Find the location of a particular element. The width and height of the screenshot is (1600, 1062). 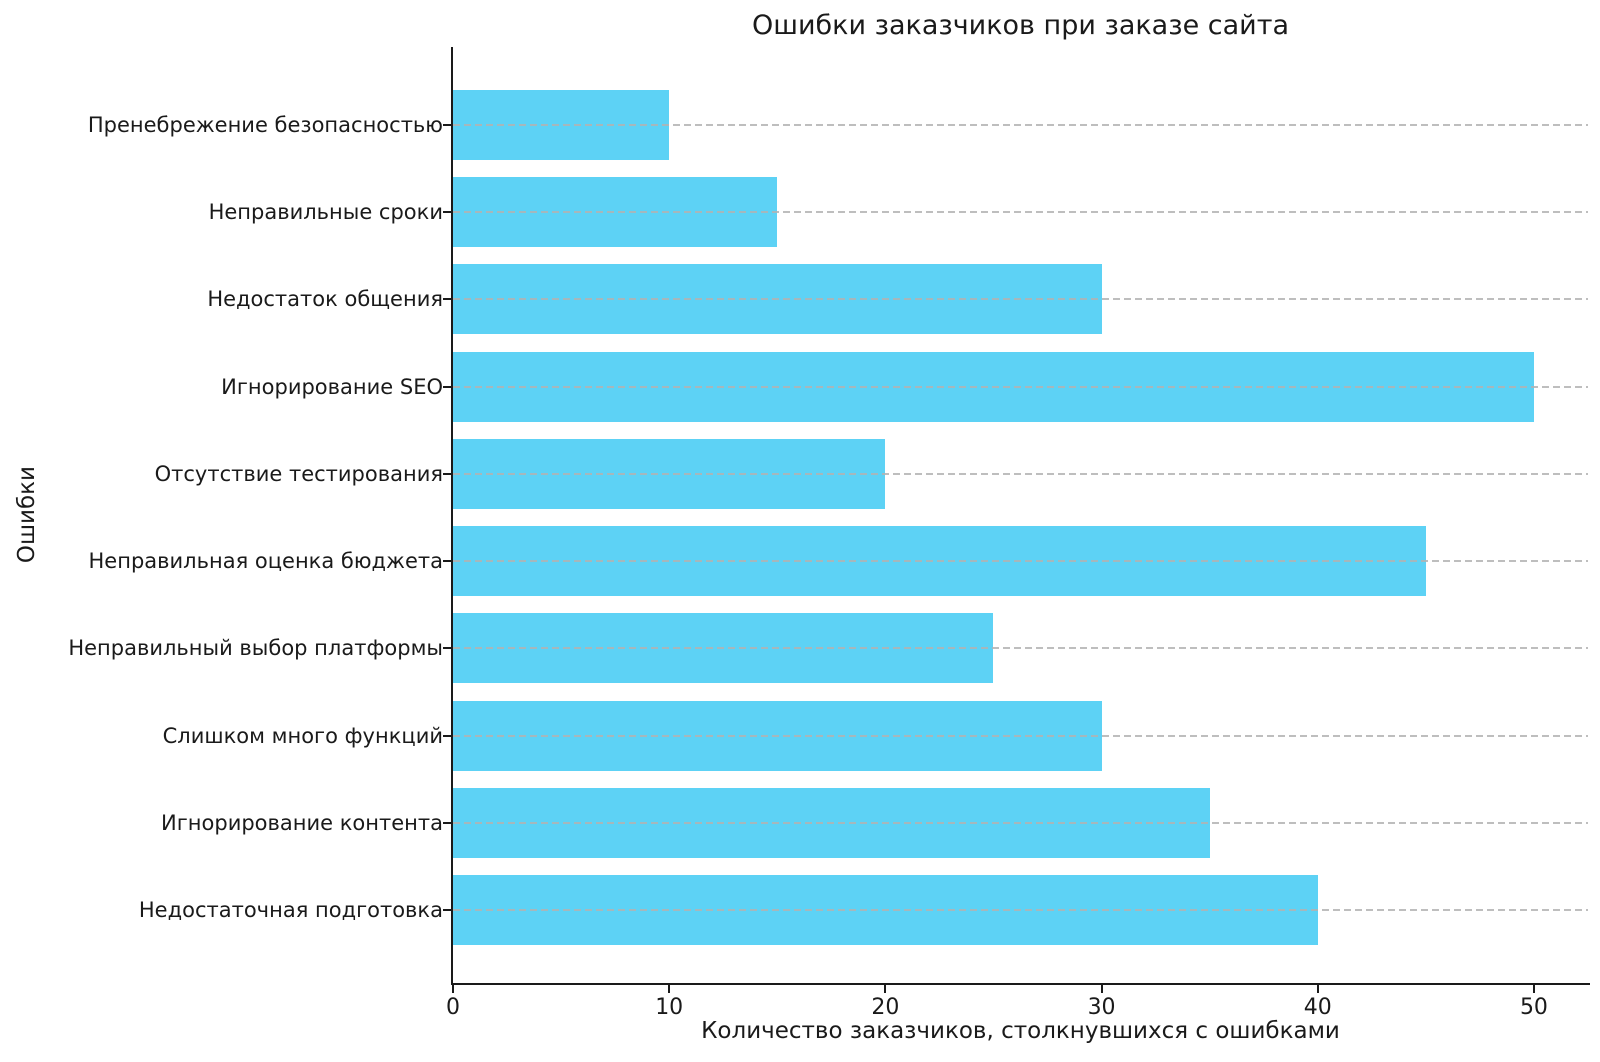

x-axis-spine is located at coordinates (1020, 984).